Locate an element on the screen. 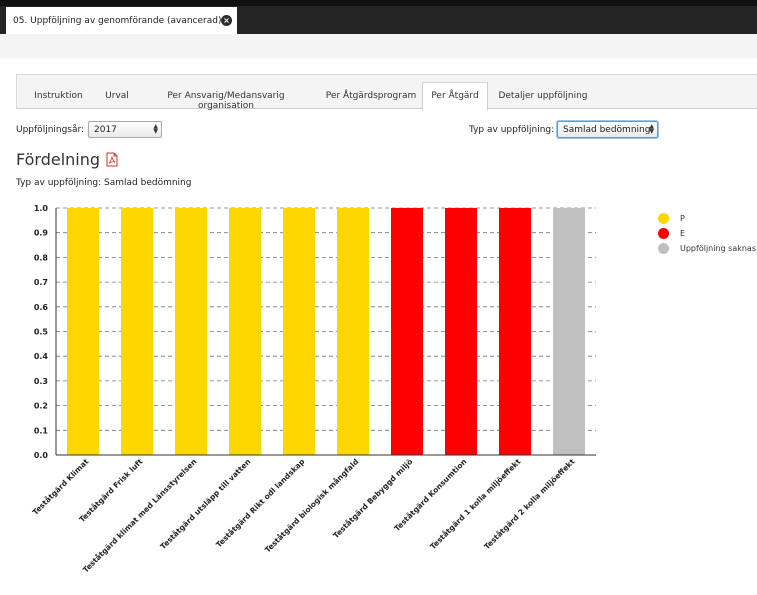  y-tick-label: 0.9 is located at coordinates (41, 233).